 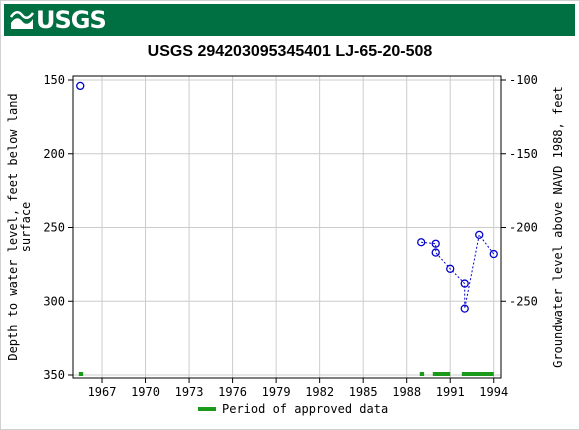 What do you see at coordinates (523, 301) in the screenshot?
I see `y-tick-label-right: -250` at bounding box center [523, 301].